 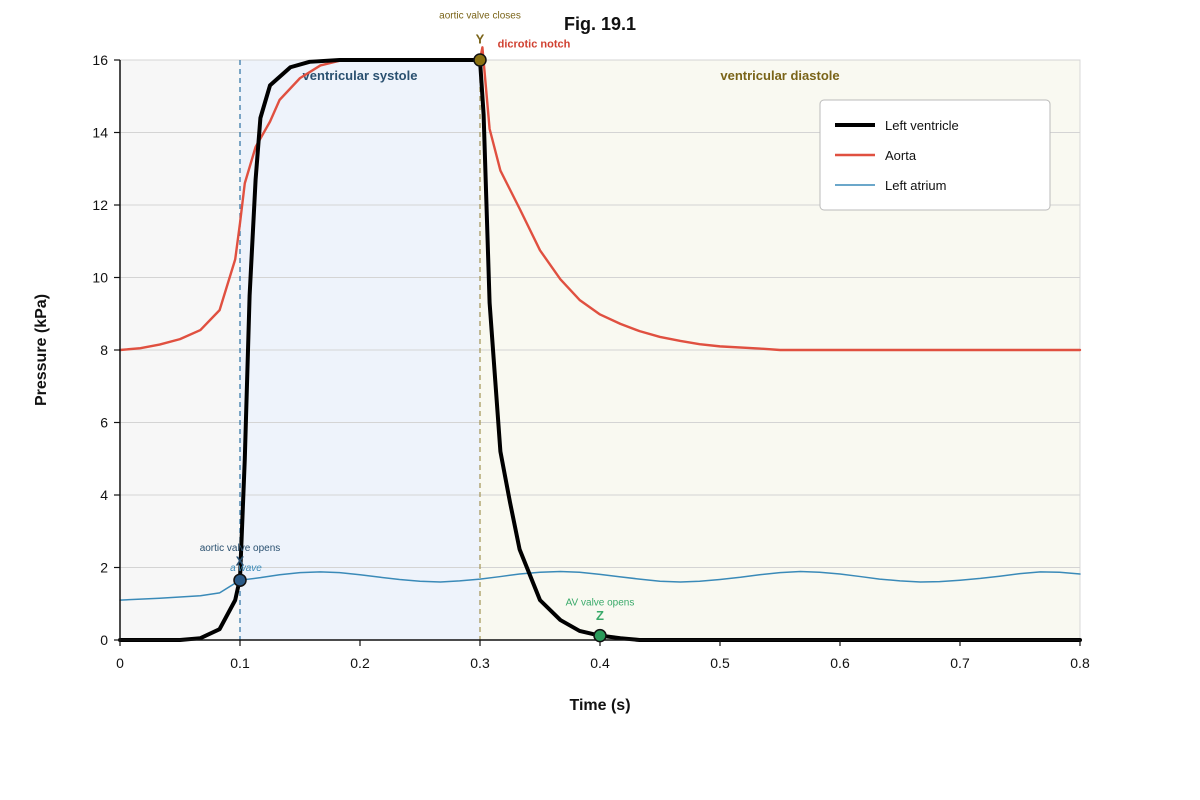 I want to click on x-tick-label-4: 0.4, so click(x=600, y=663).